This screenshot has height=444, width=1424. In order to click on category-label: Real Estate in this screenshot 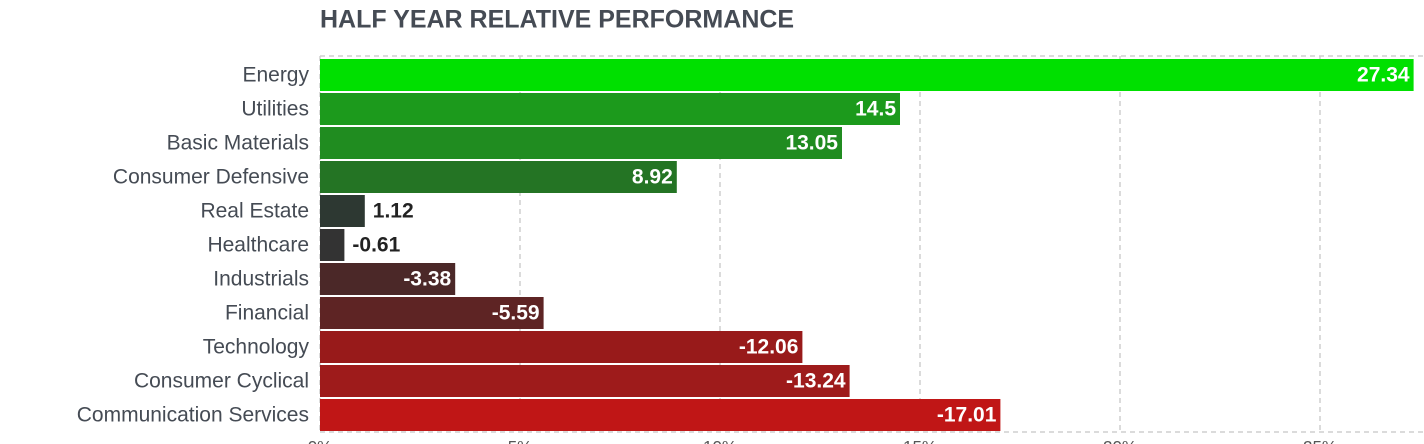, I will do `click(254, 211)`.